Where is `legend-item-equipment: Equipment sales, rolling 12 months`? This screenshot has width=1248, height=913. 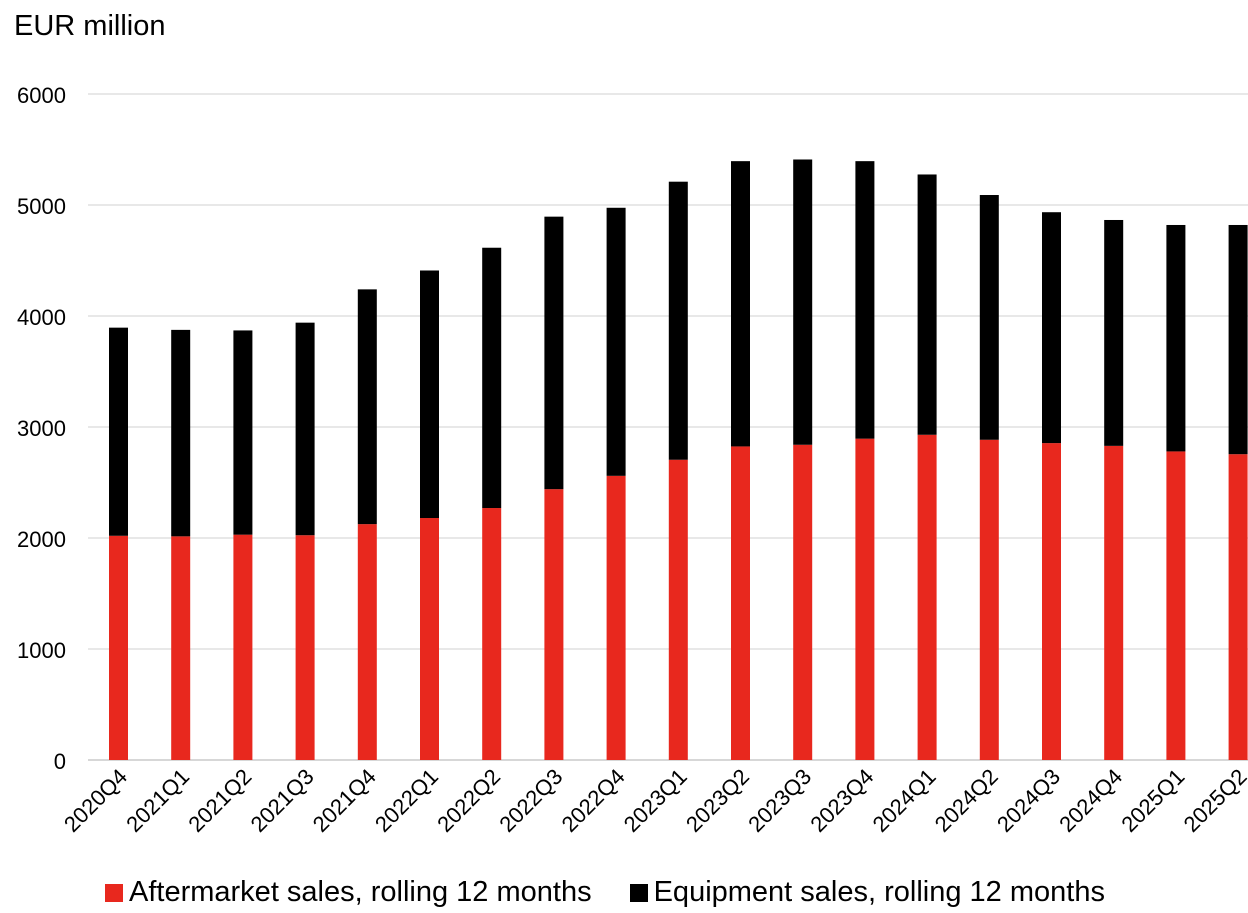 legend-item-equipment: Equipment sales, rolling 12 months is located at coordinates (867, 892).